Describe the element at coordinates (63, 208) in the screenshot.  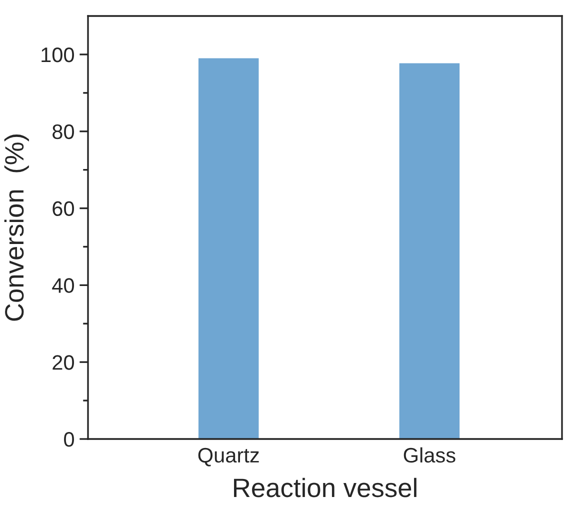
I see `y-tick-label: 60` at that location.